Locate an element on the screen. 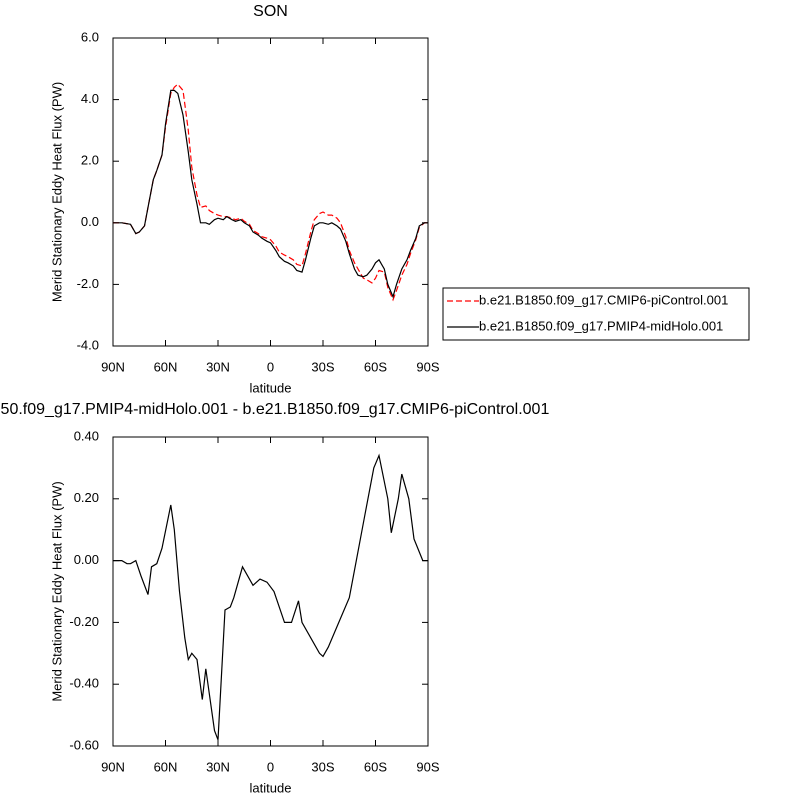 This screenshot has width=800, height=800. y-tick-label: 0.40 is located at coordinates (86, 435).